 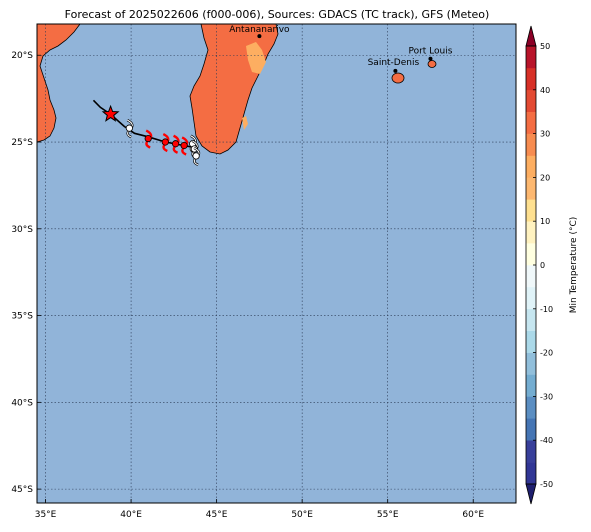 I want to click on lon-tick-label: 55°E, so click(x=388, y=515).